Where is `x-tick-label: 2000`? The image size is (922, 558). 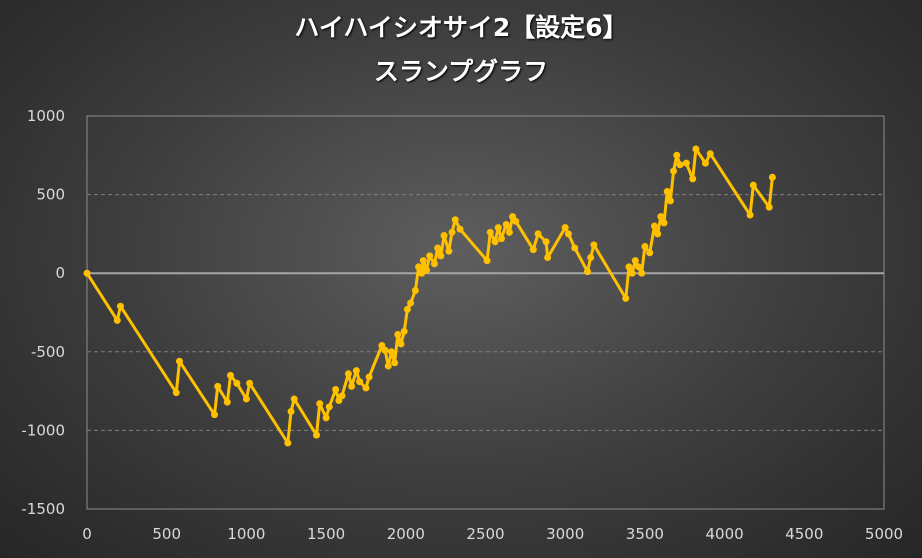
x-tick-label: 2000 is located at coordinates (406, 534).